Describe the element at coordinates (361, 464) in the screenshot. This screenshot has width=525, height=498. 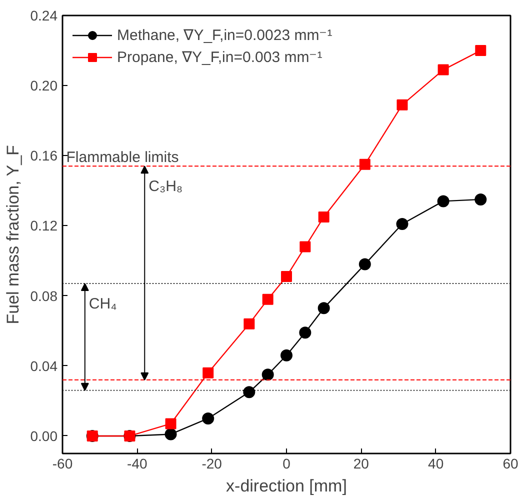
I see `x-tick-label: 20` at that location.